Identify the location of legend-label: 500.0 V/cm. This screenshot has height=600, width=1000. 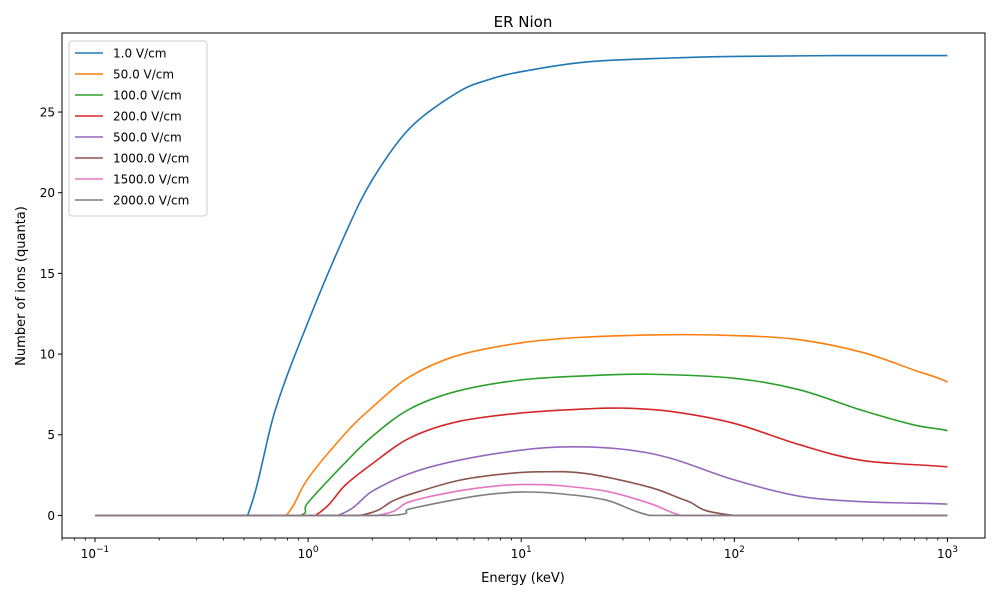
(147, 138).